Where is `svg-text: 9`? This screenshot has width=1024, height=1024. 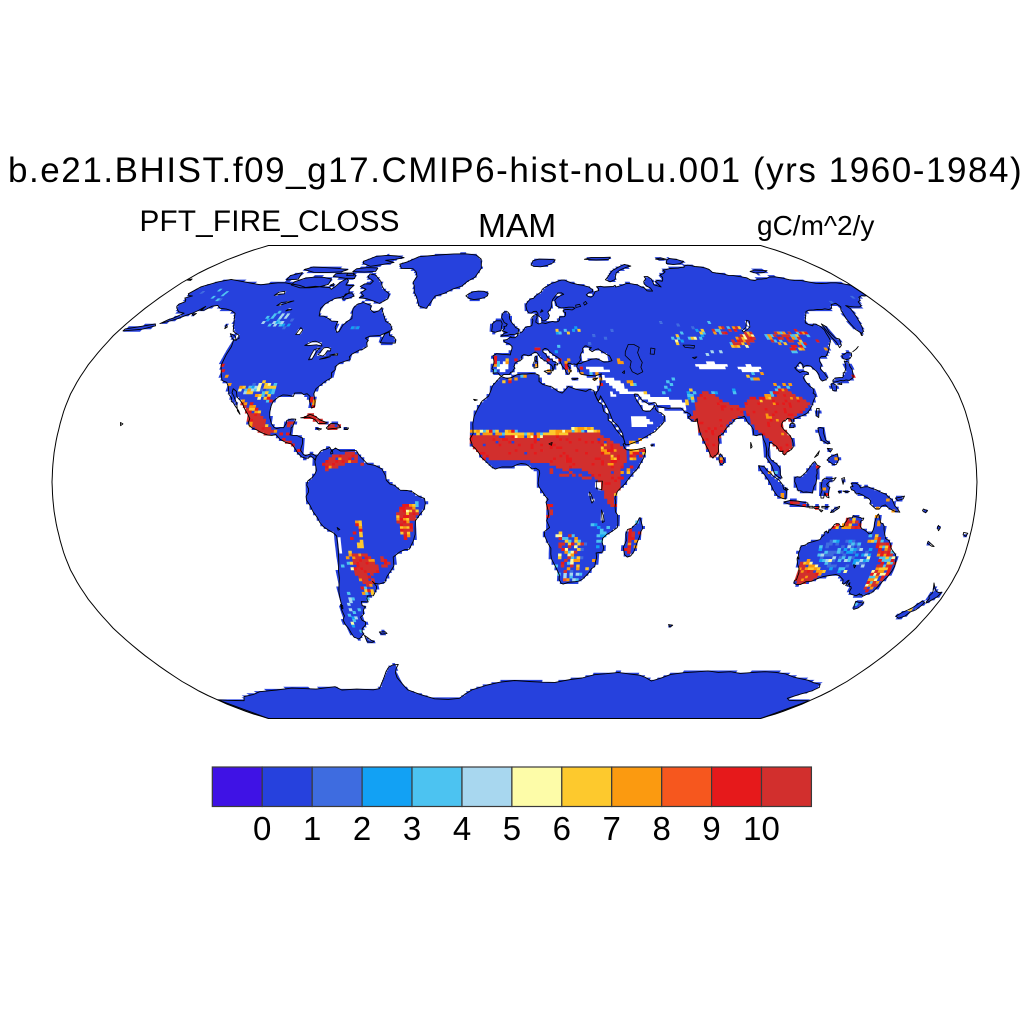
svg-text: 9 is located at coordinates (711, 828).